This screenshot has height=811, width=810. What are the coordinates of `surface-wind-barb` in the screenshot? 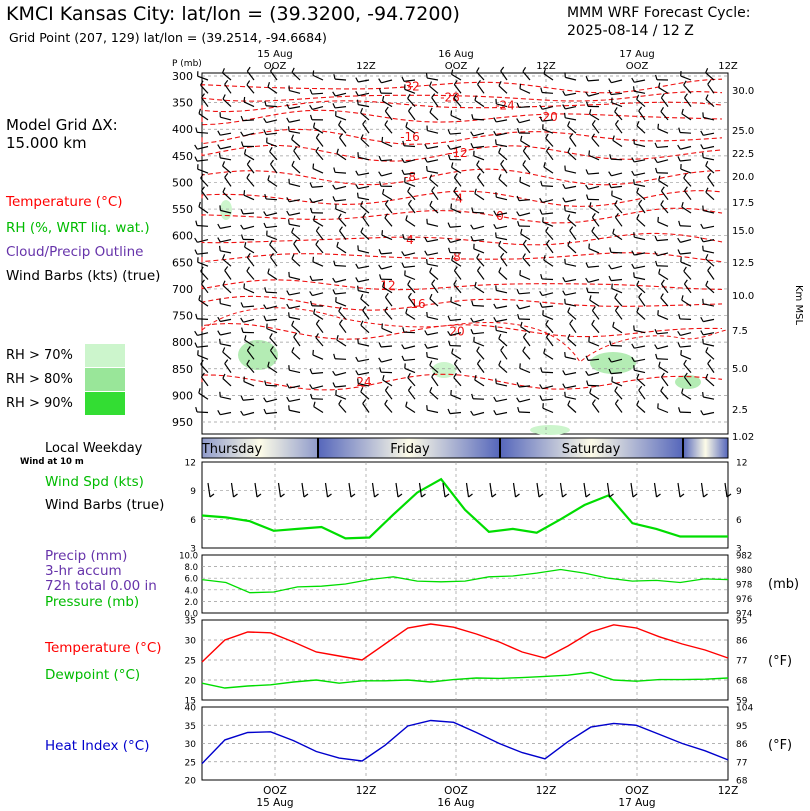 It's located at (655, 490).